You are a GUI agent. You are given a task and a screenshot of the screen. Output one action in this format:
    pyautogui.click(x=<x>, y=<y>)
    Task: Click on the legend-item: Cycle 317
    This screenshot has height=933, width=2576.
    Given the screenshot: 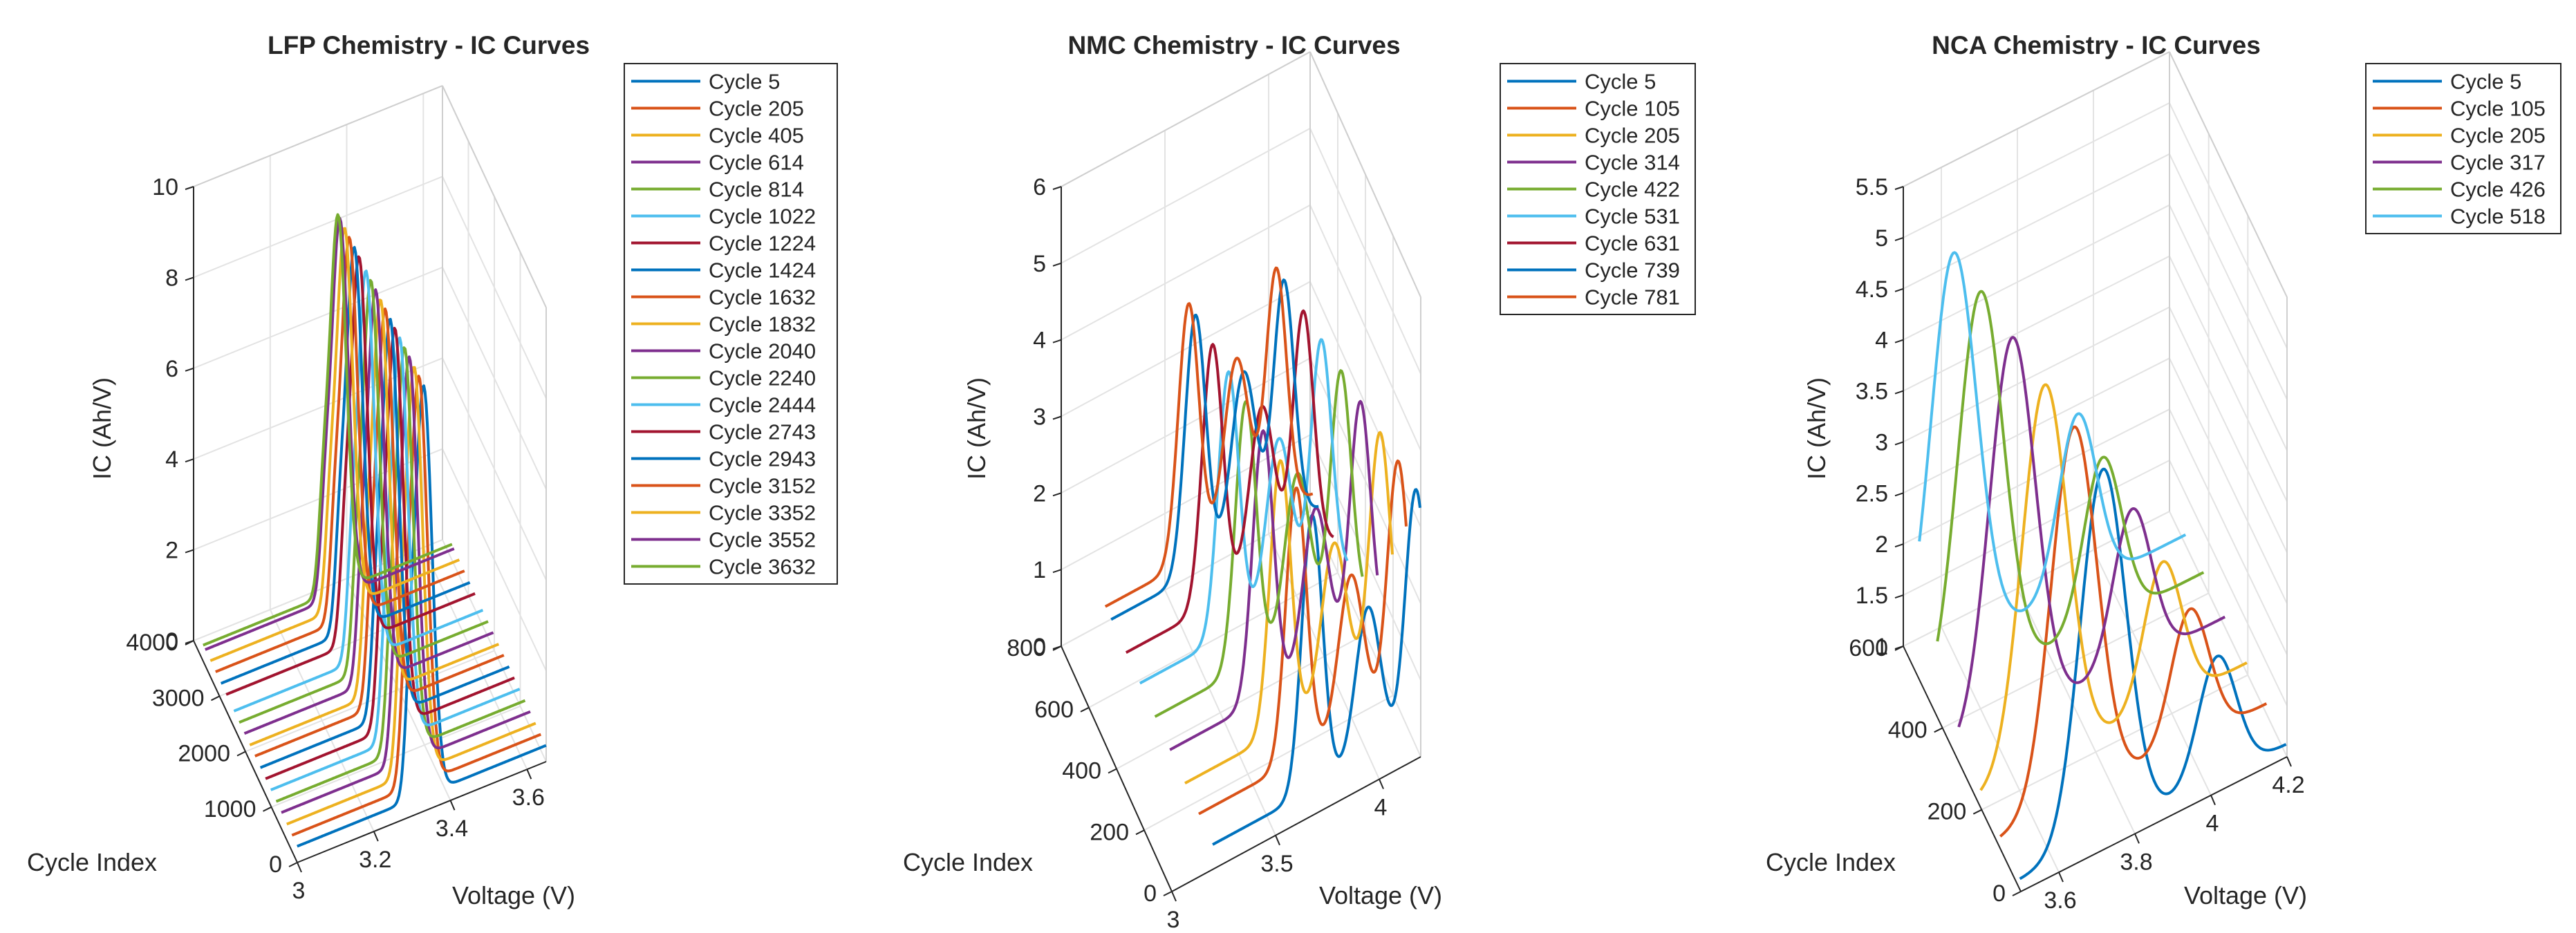 What is the action you would take?
    pyautogui.click(x=2498, y=163)
    